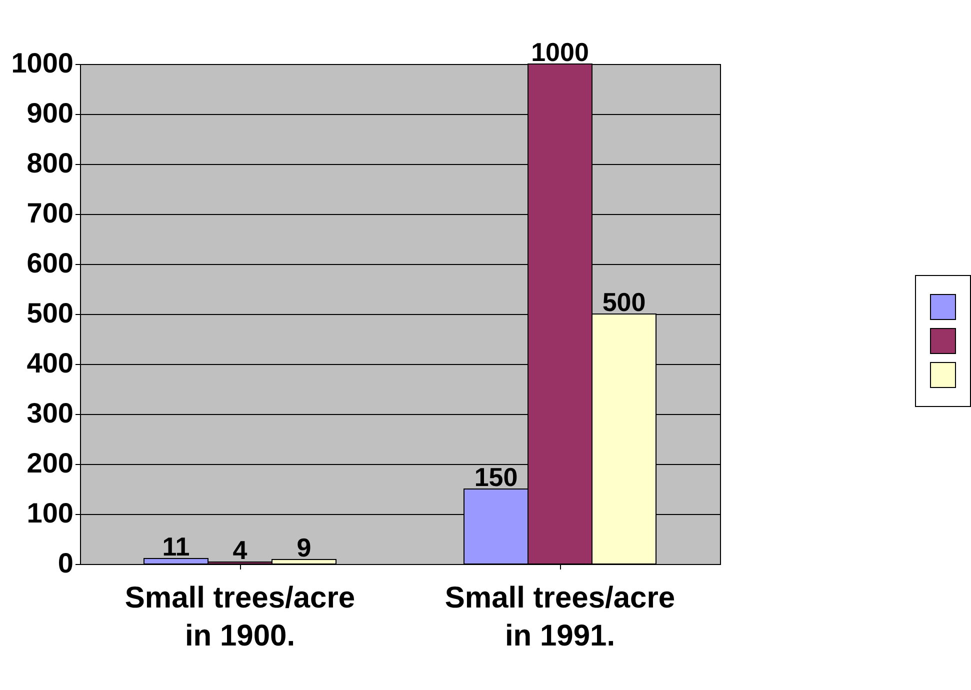 This screenshot has width=971, height=690. Describe the element at coordinates (50, 113) in the screenshot. I see `y-tick-label: 900` at that location.